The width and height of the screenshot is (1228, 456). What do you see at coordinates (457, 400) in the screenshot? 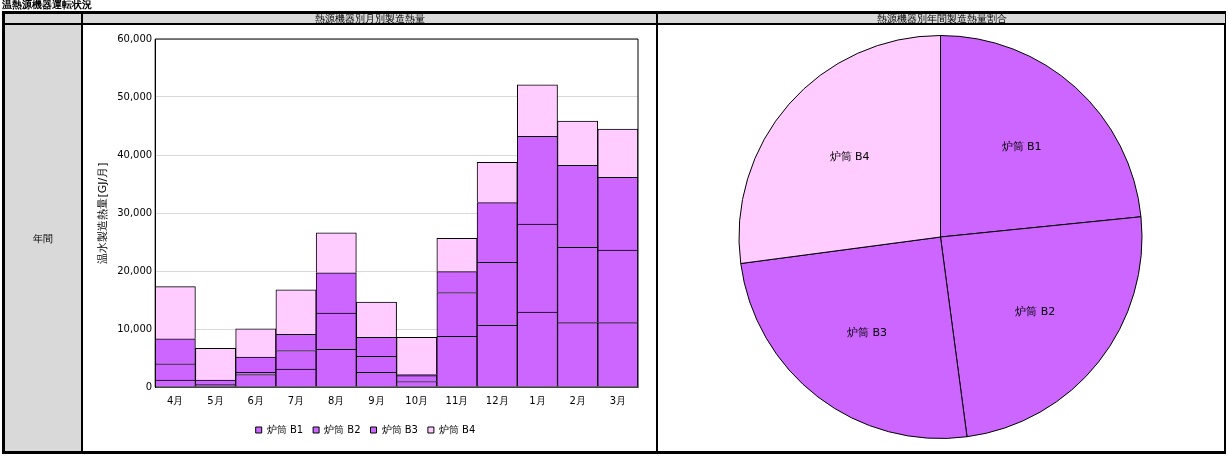
I see `x-tick-label: 11月` at bounding box center [457, 400].